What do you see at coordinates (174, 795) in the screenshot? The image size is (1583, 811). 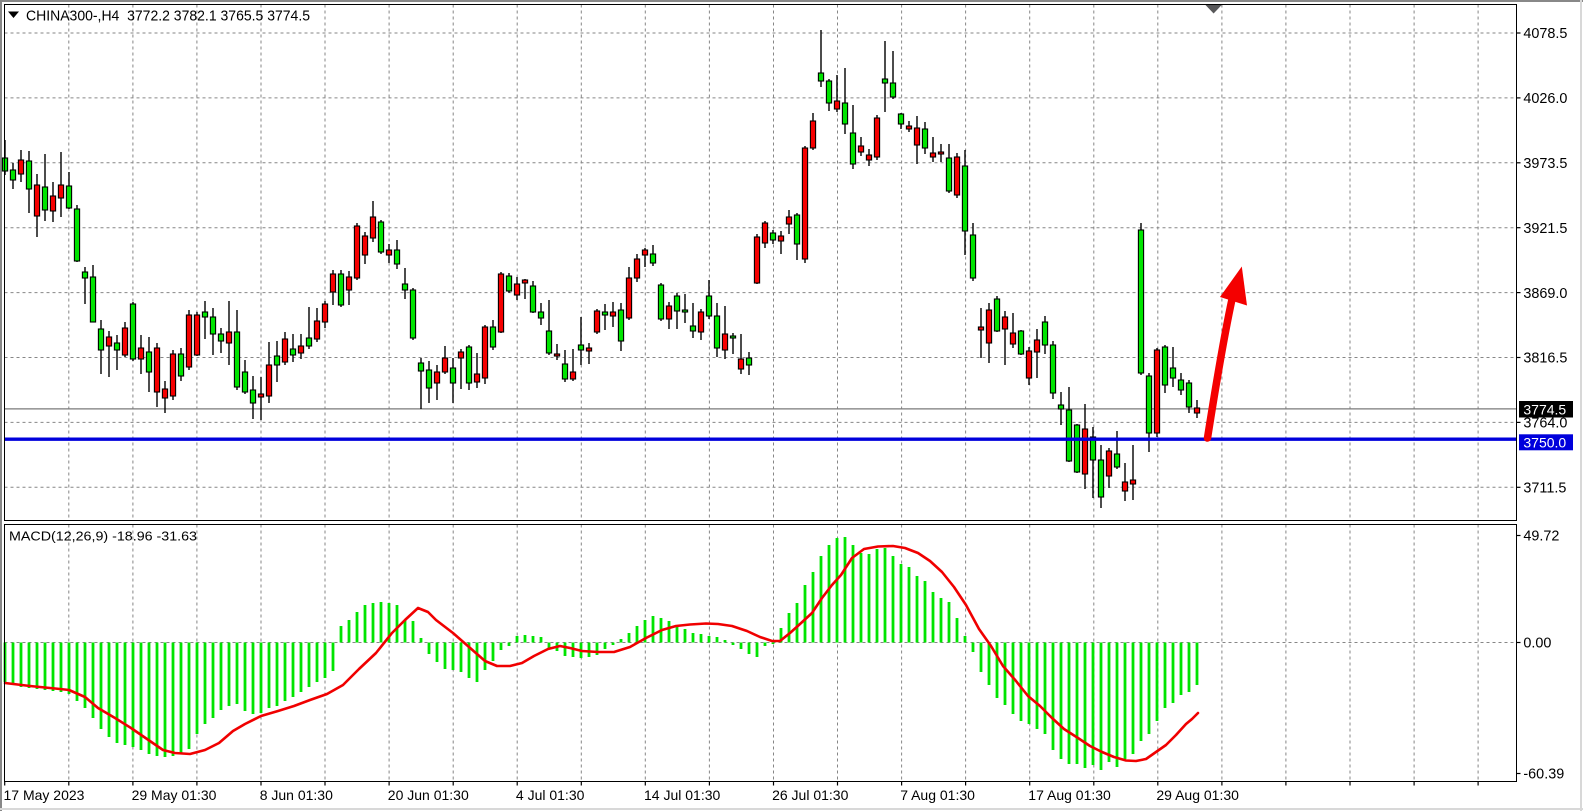 I see `svg-text: 29 May 01:30` at bounding box center [174, 795].